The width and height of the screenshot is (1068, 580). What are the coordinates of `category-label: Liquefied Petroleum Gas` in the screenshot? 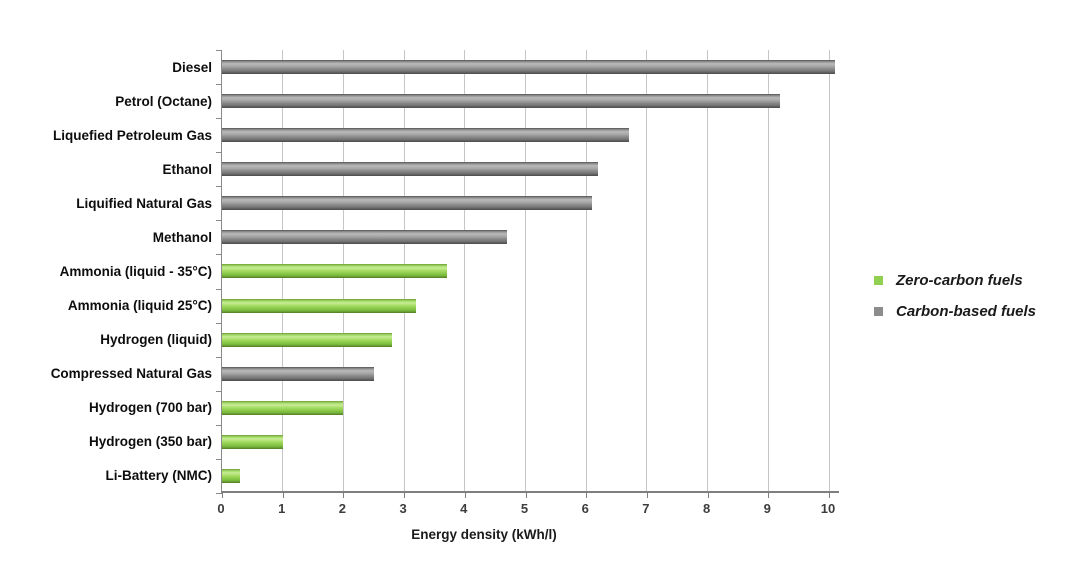 It's located at (132, 135).